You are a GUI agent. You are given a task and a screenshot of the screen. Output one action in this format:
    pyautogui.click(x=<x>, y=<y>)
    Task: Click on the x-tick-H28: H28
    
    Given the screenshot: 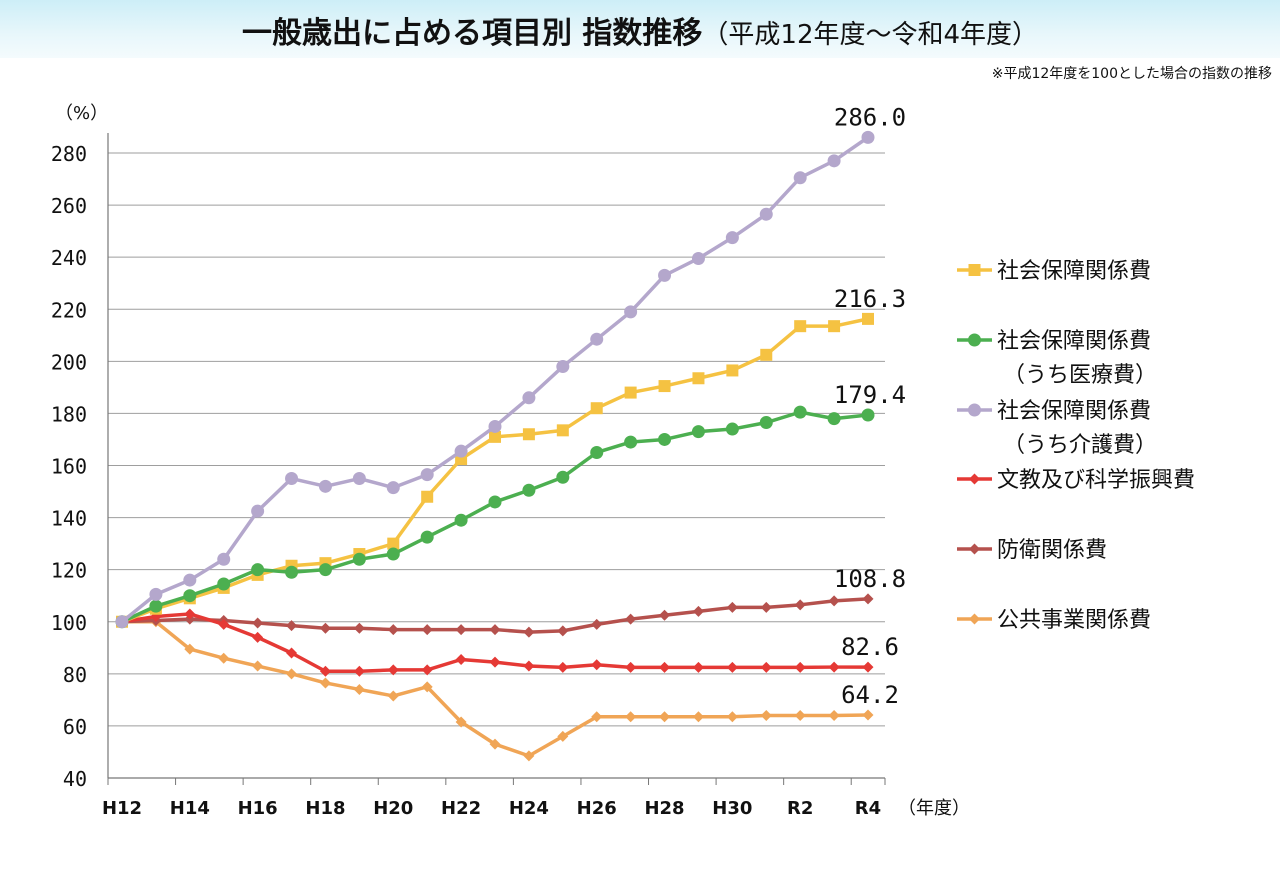 What is the action you would take?
    pyautogui.click(x=664, y=808)
    